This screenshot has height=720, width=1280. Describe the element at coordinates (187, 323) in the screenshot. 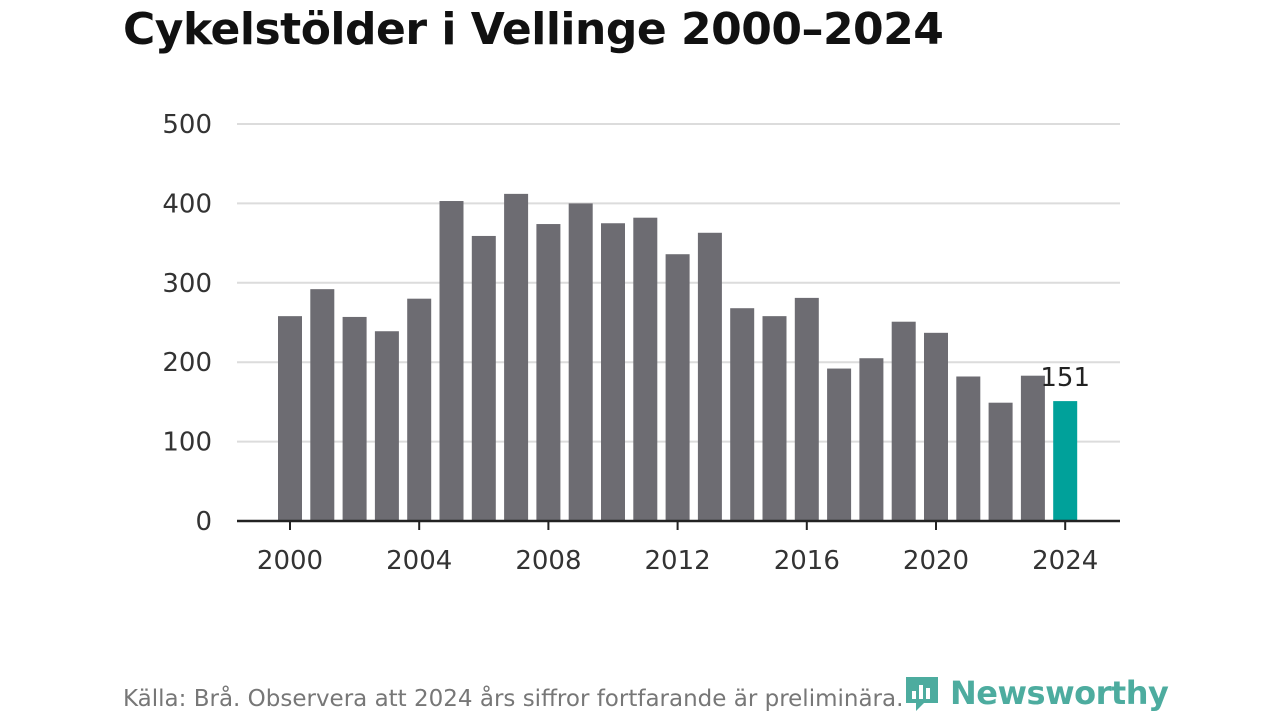

I see `y-axis-ticks: 0 100 200 300 400 500` at that location.